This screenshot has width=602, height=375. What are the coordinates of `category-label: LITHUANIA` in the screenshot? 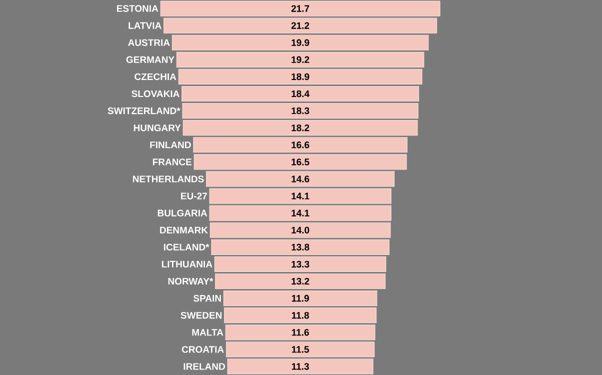 It's located at (187, 264).